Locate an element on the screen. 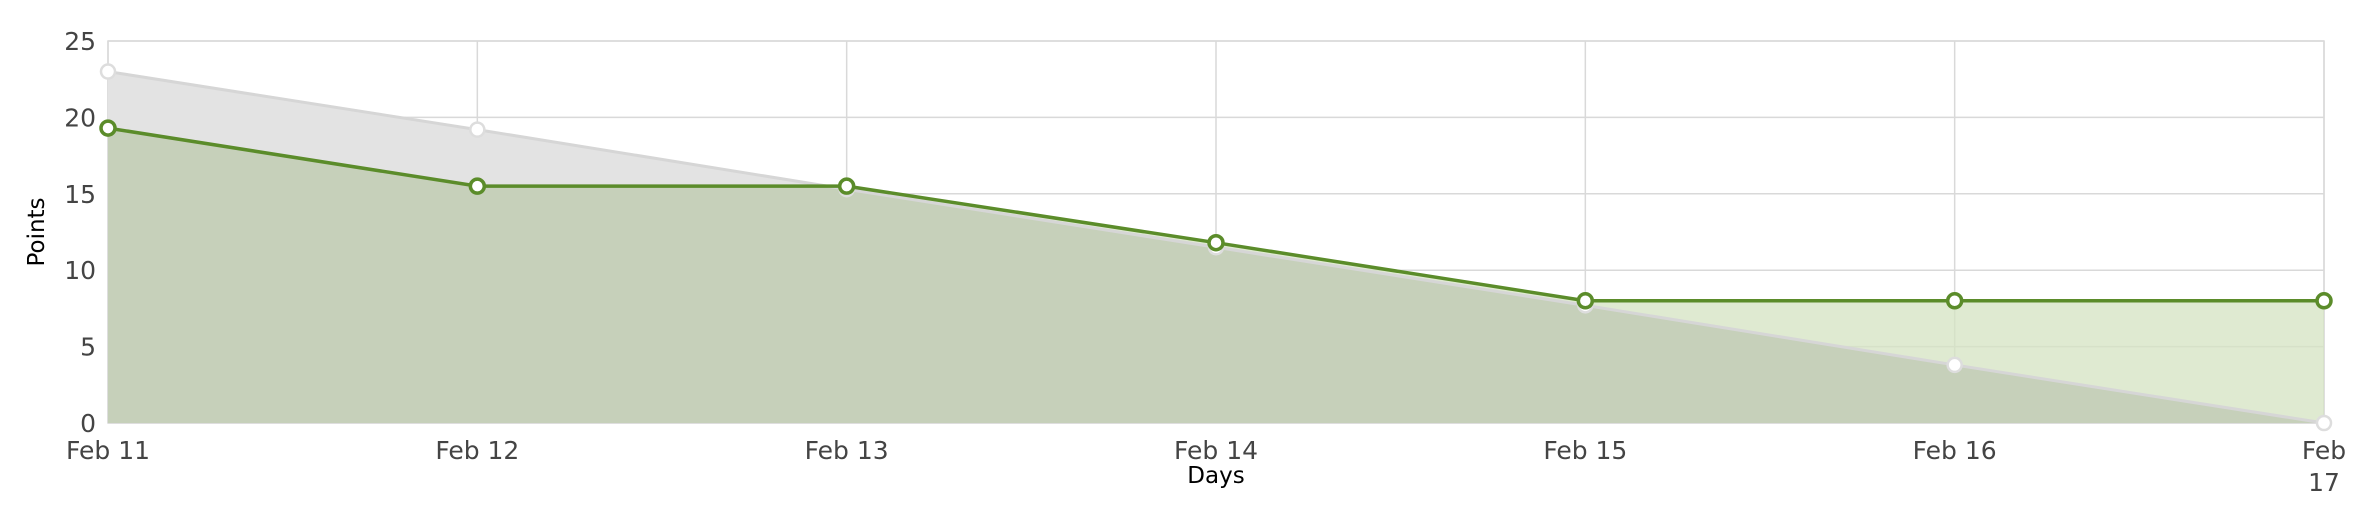  x-axis-title: Days is located at coordinates (1215, 476).